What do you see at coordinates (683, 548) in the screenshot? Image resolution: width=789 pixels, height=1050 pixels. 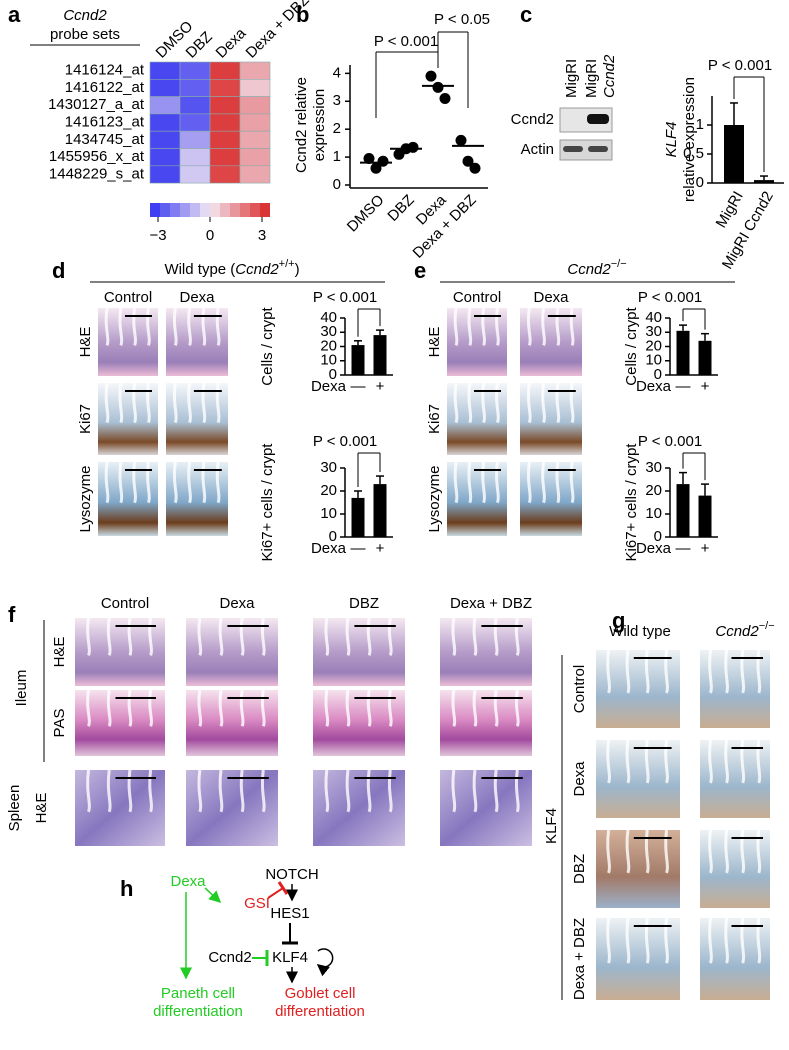 I see `x-tick-label: —` at bounding box center [683, 548].